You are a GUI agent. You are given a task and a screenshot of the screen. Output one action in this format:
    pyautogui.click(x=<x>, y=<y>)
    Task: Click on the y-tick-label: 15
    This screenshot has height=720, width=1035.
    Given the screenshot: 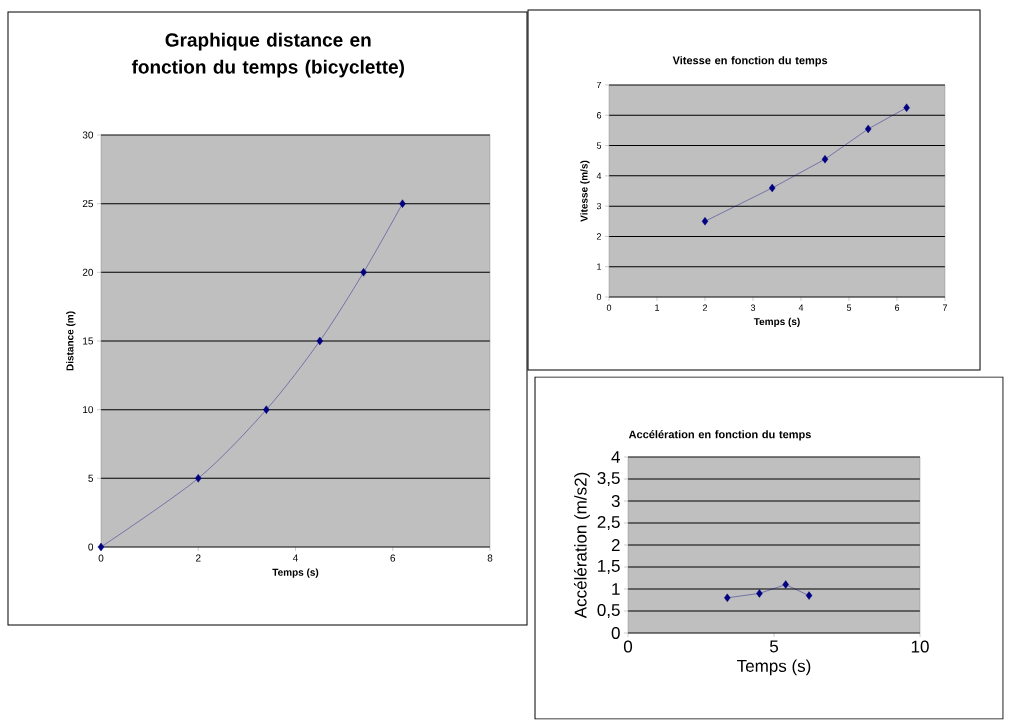 What is the action you would take?
    pyautogui.click(x=88, y=341)
    